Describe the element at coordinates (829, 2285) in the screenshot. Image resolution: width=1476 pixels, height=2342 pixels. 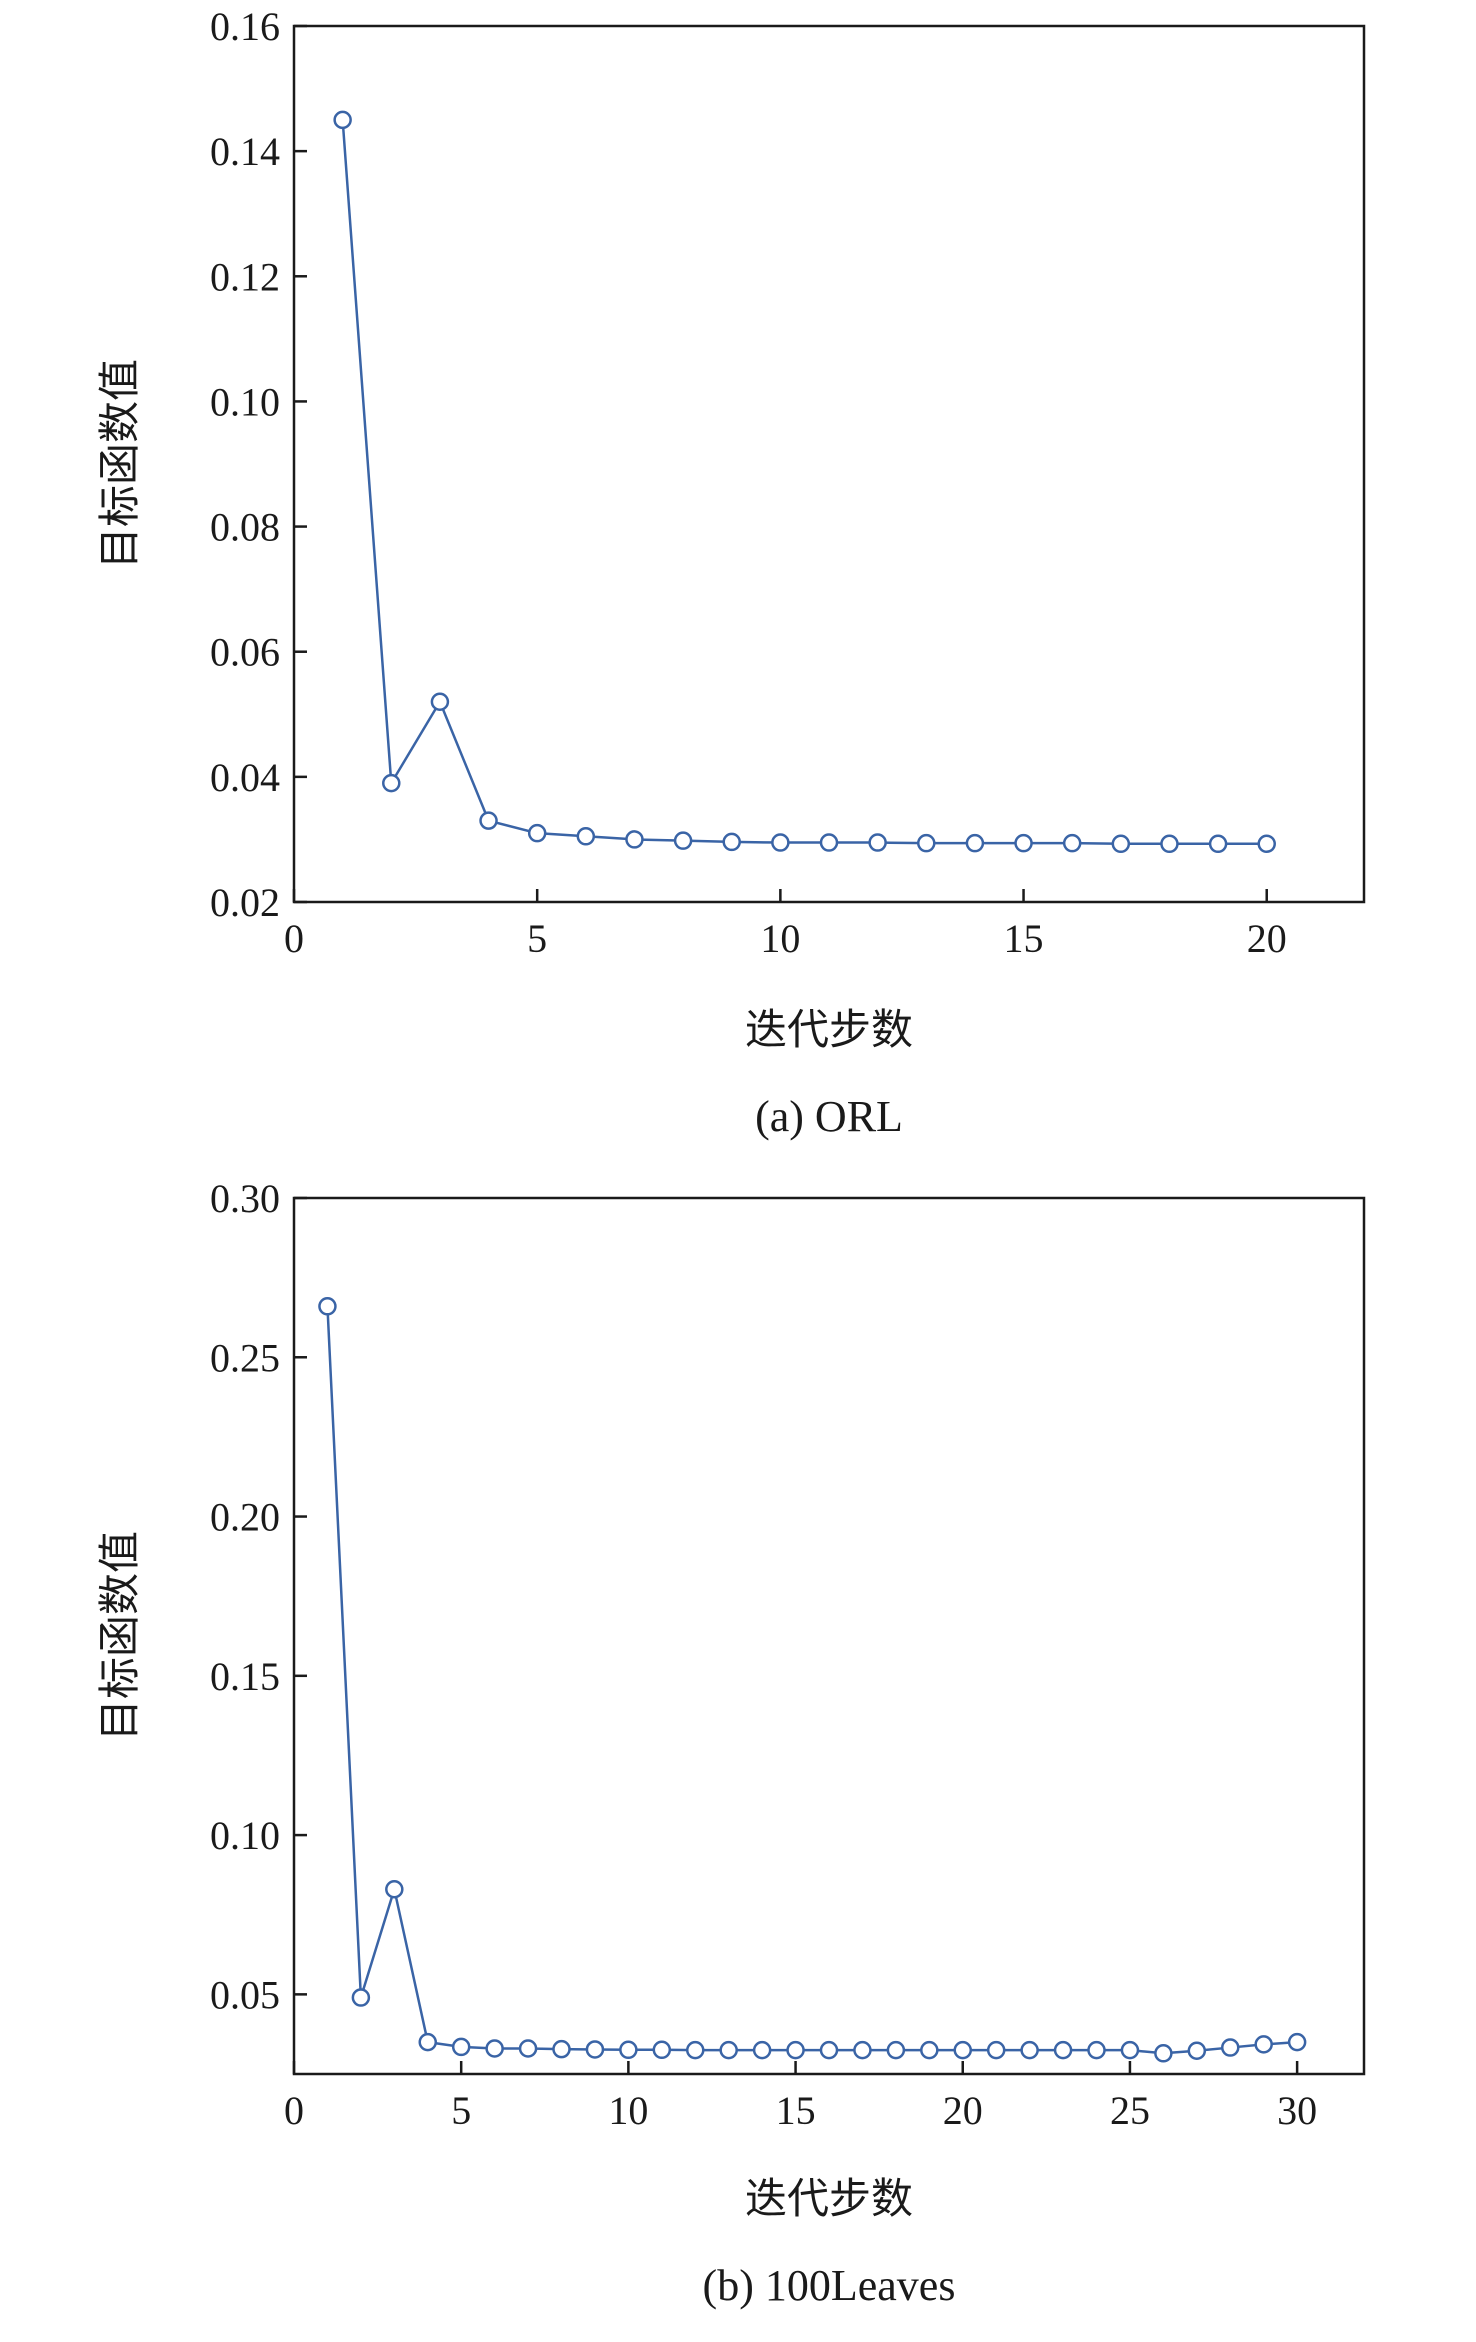
I see `panel-caption: (b) 100Leaves` at that location.